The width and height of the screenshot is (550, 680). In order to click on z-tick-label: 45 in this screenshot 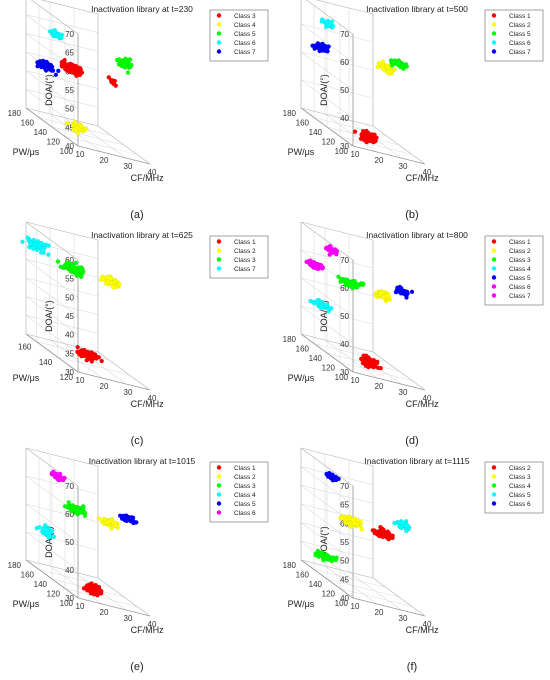, I will do `click(69, 316)`.